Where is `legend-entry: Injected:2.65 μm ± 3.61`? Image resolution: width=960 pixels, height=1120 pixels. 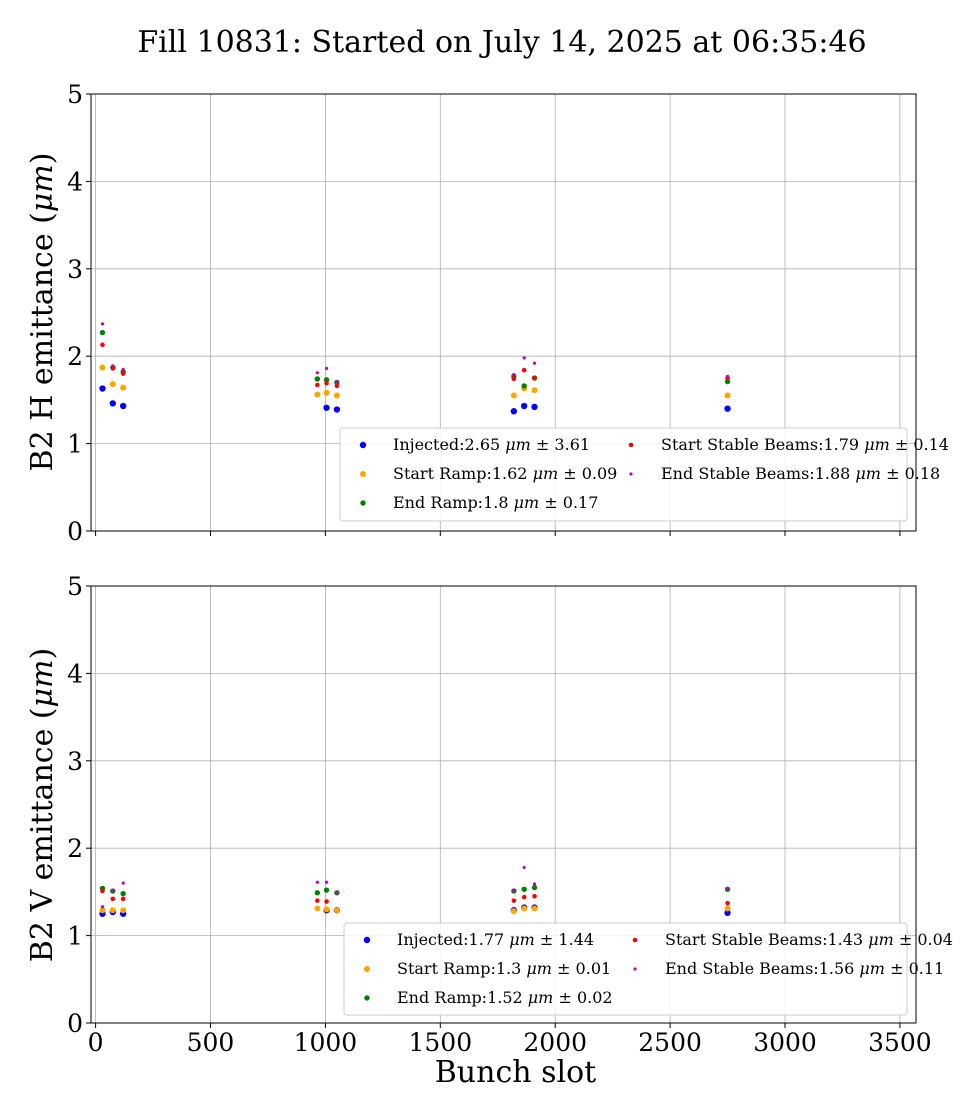 legend-entry: Injected:2.65 μm ± 3.61 is located at coordinates (491, 444).